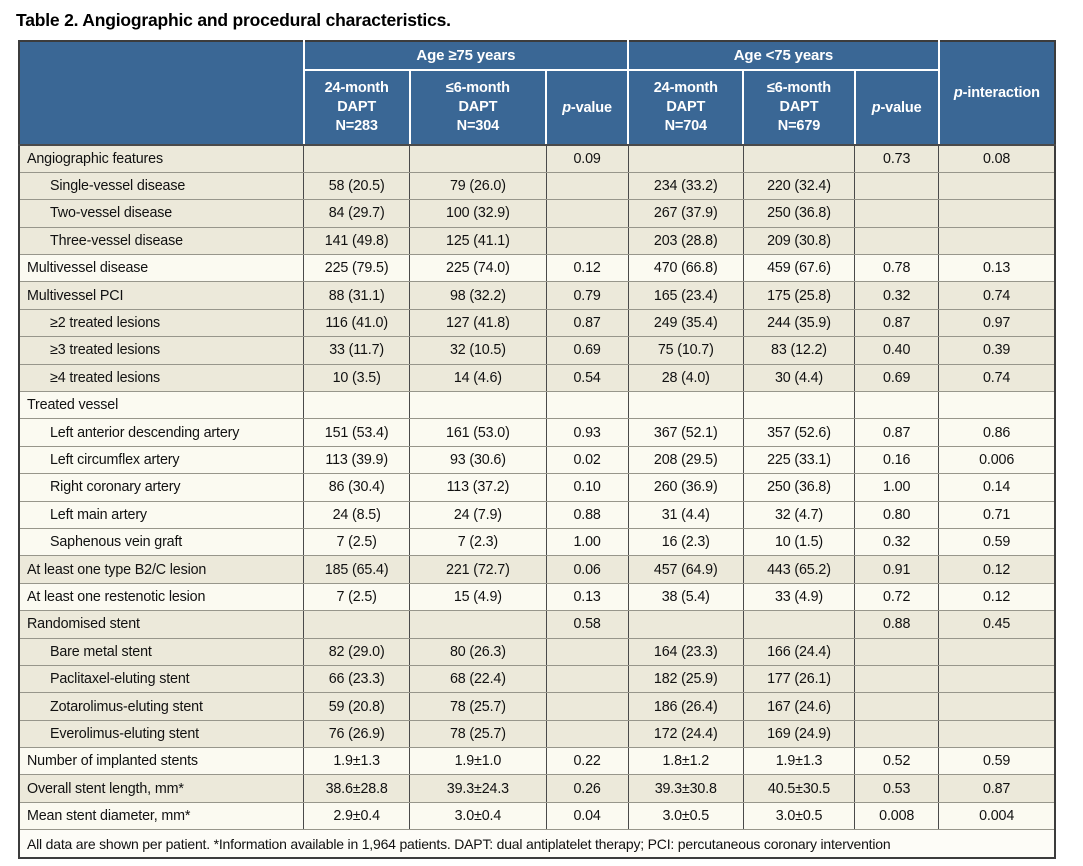 This screenshot has height=866, width=1083. I want to click on header-label-spacer, so click(161, 93).